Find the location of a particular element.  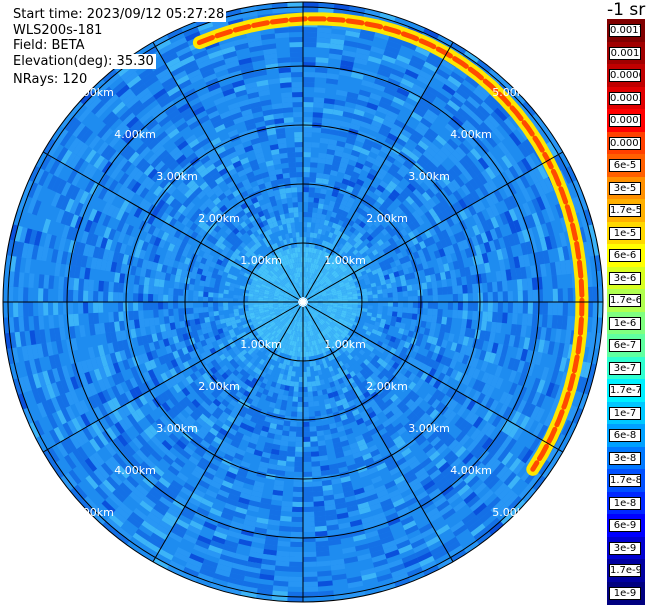

radar-center-marker is located at coordinates (303, 302).